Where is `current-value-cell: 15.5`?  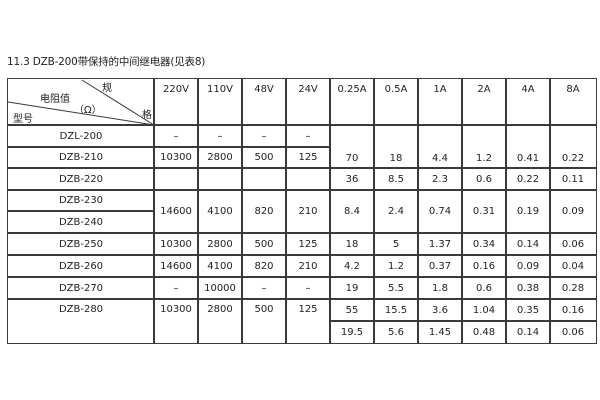
current-value-cell: 15.5 is located at coordinates (396, 310).